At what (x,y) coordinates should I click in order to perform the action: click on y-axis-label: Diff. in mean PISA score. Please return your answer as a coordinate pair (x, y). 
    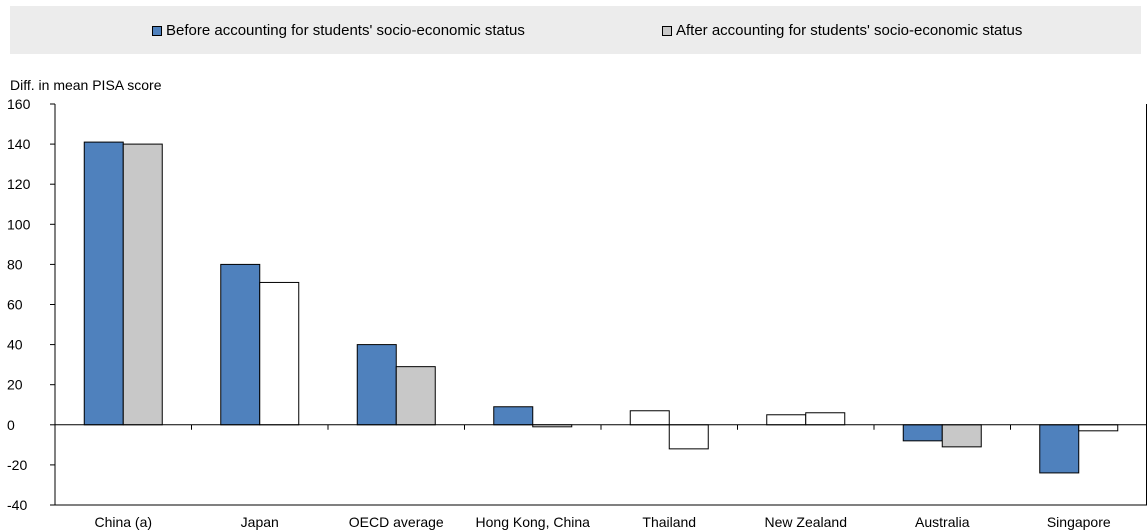
    Looking at the image, I should click on (86, 85).